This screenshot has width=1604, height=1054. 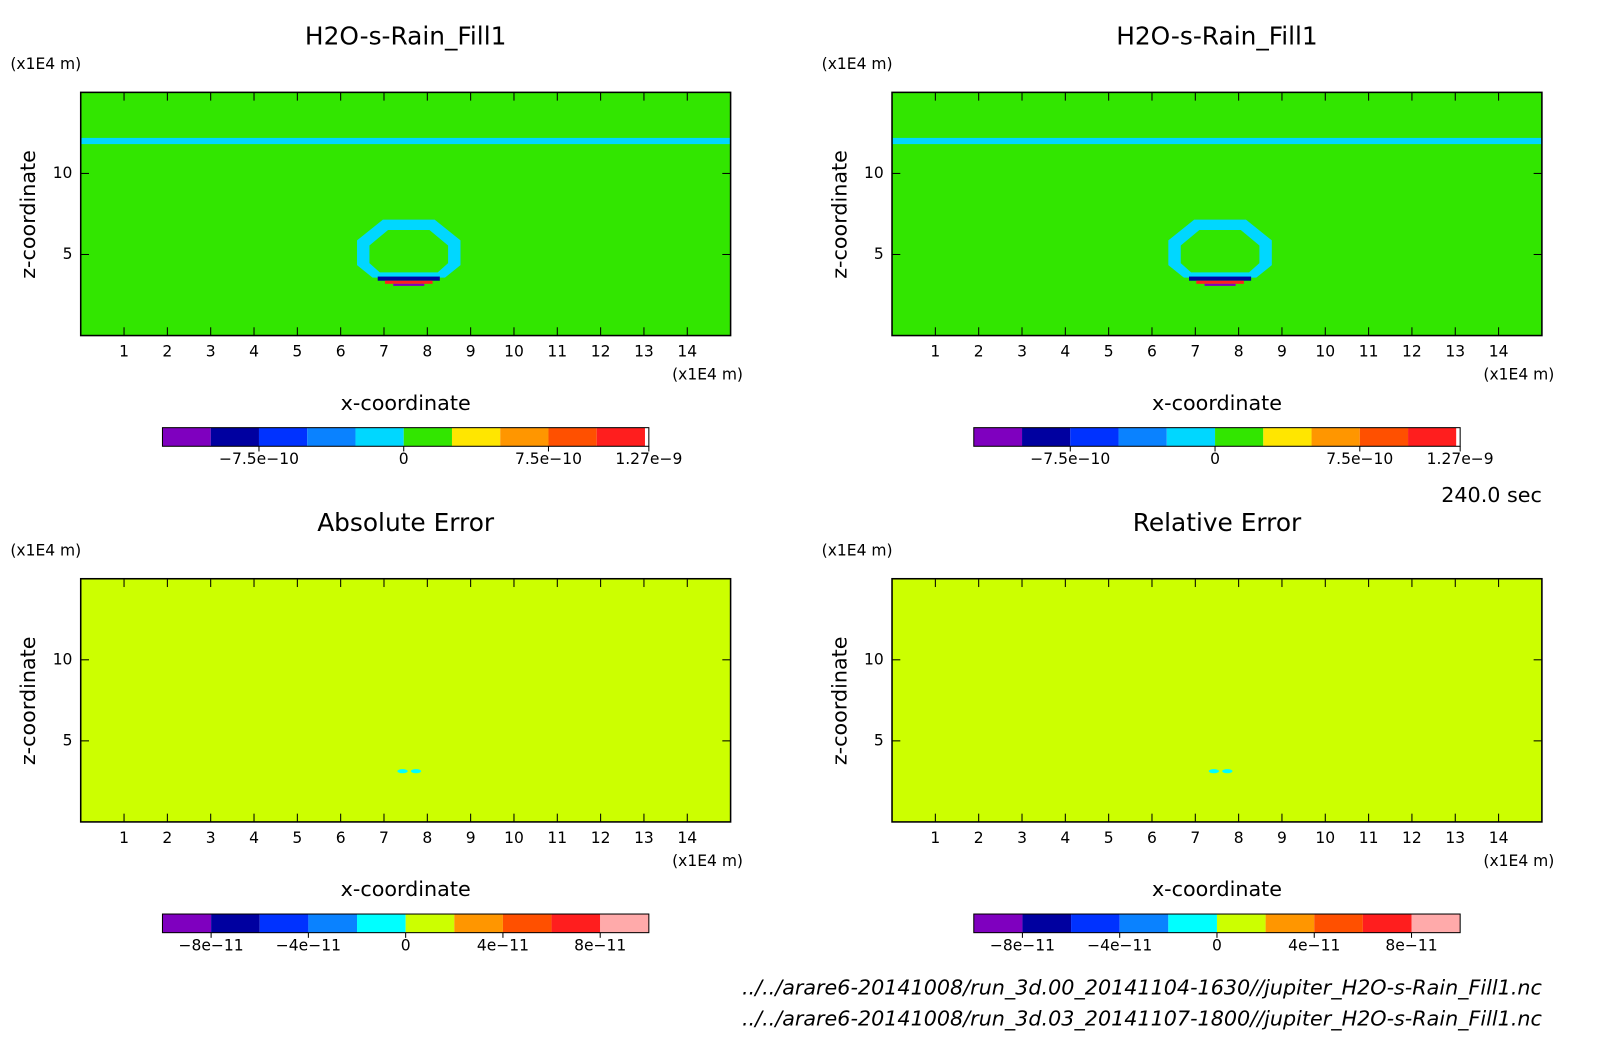 What do you see at coordinates (124, 838) in the screenshot?
I see `x-tick-label: 1` at bounding box center [124, 838].